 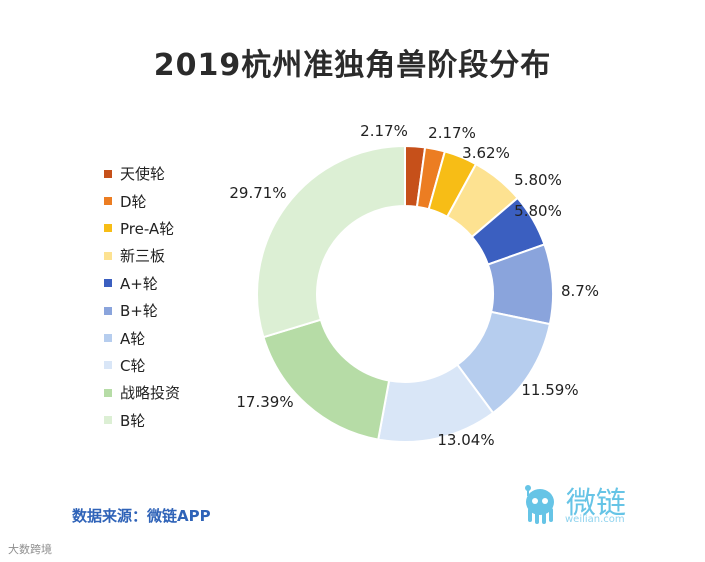 I want to click on legend-item: B+轮, so click(x=142, y=310).